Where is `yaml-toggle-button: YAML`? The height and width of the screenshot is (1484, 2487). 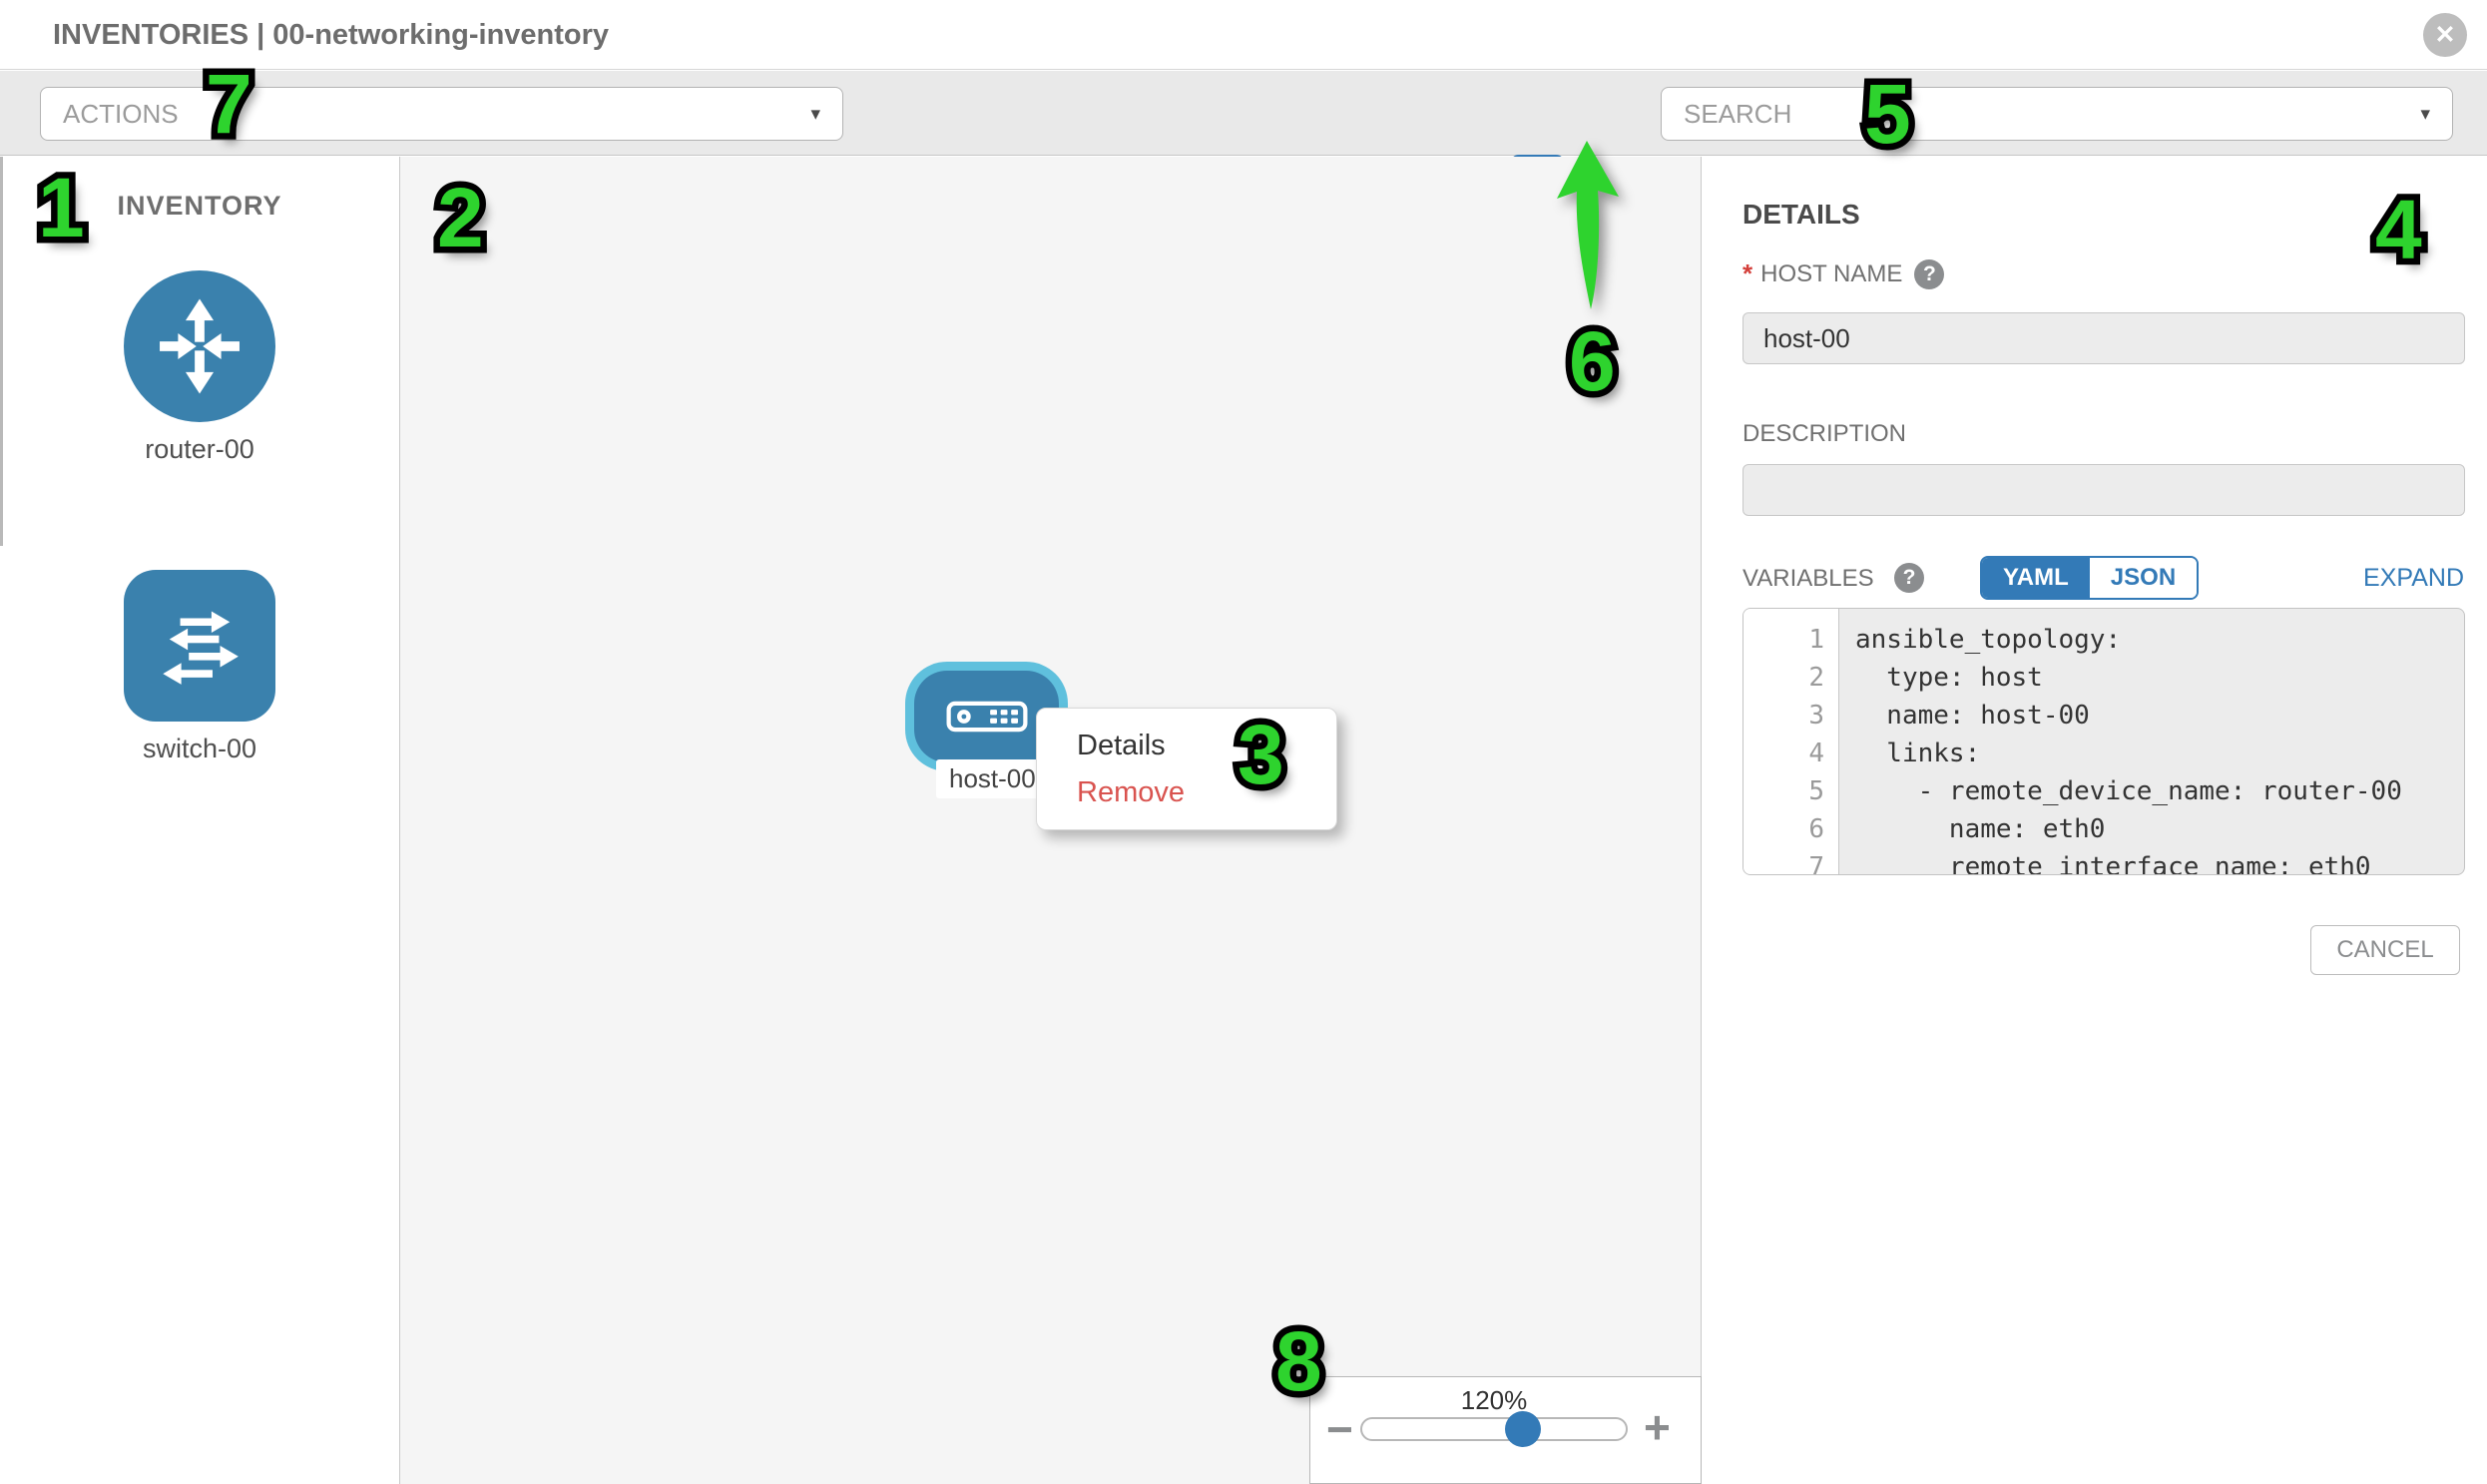 yaml-toggle-button: YAML is located at coordinates (2036, 578).